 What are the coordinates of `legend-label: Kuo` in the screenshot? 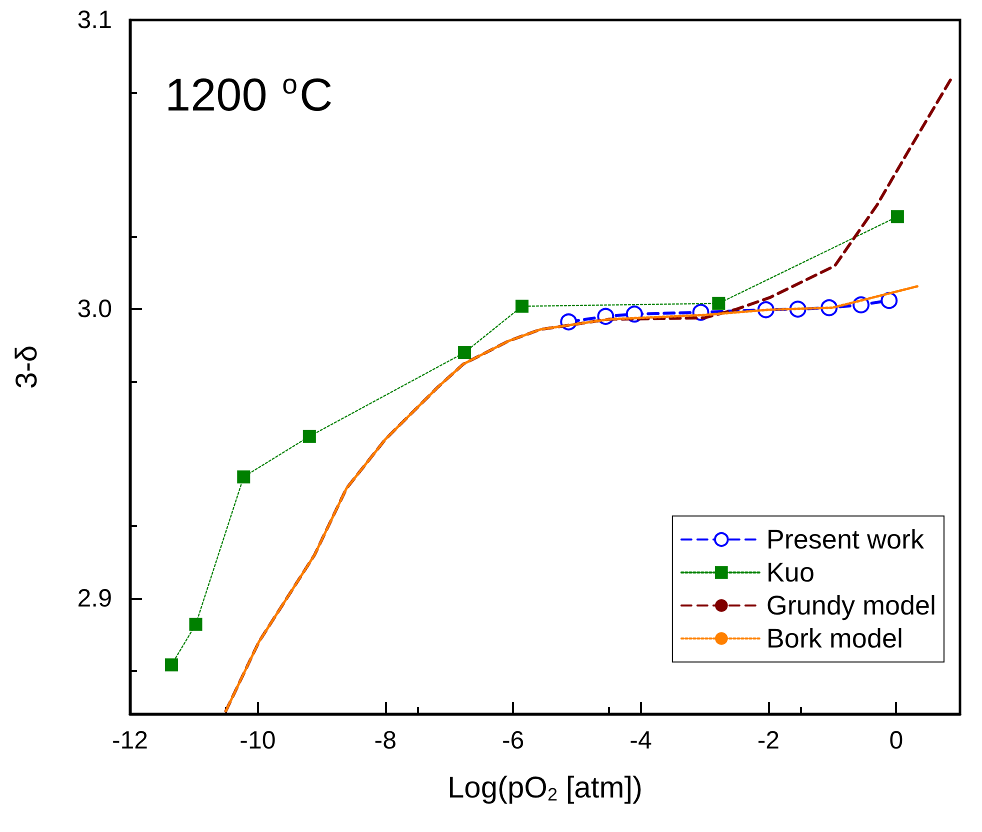 It's located at (790, 573).